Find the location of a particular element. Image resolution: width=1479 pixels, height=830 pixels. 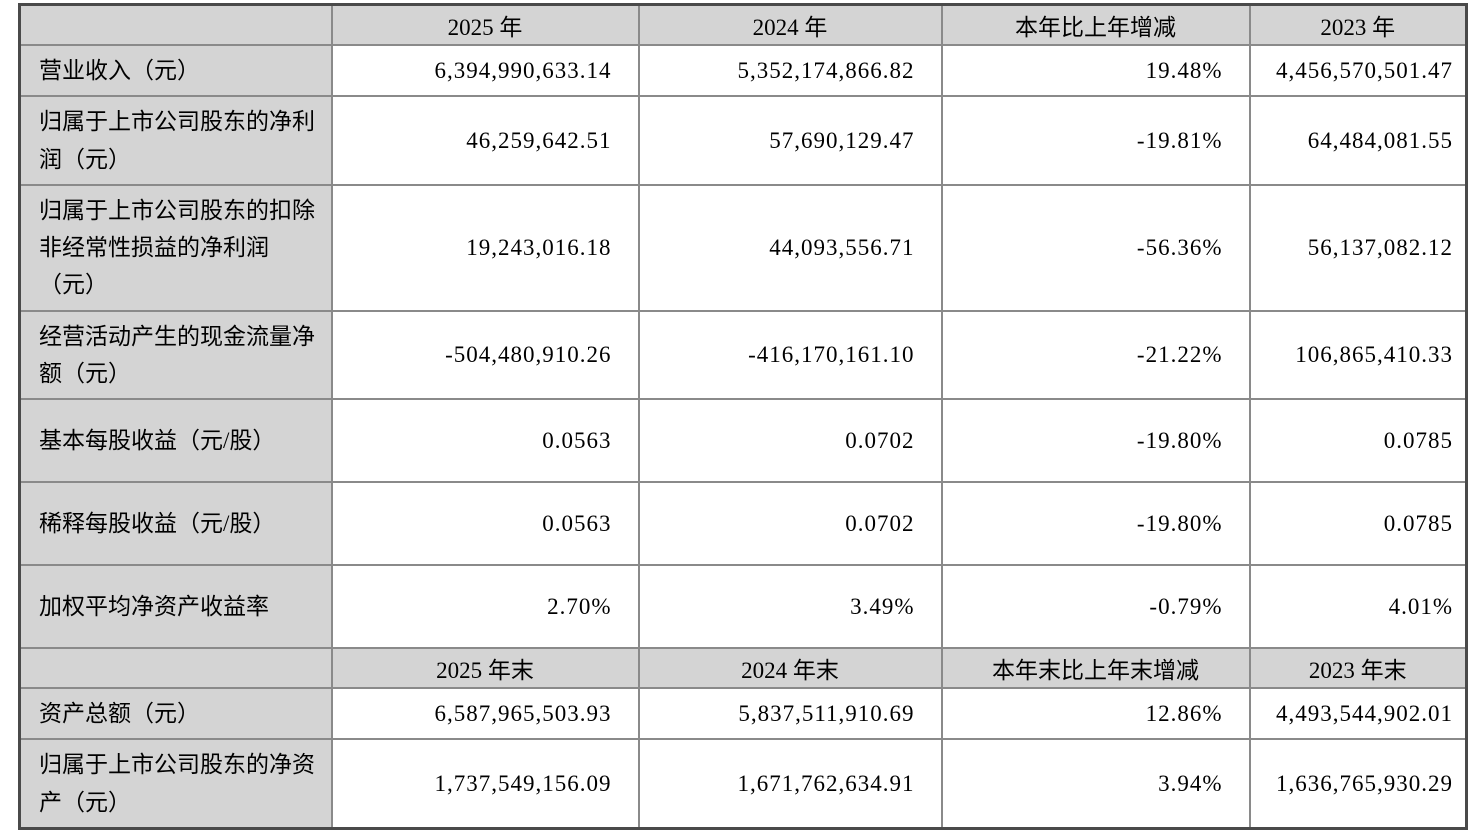

row-label: 归属于上市公司股东的扣除非经常性损益的净利润（元） is located at coordinates (175, 247).